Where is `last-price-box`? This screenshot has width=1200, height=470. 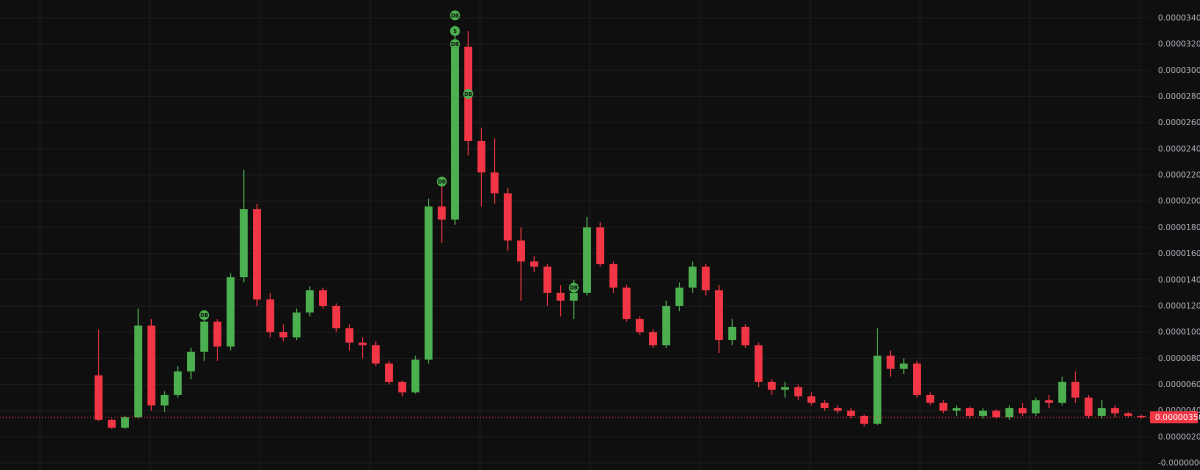
last-price-box is located at coordinates (1174, 417).